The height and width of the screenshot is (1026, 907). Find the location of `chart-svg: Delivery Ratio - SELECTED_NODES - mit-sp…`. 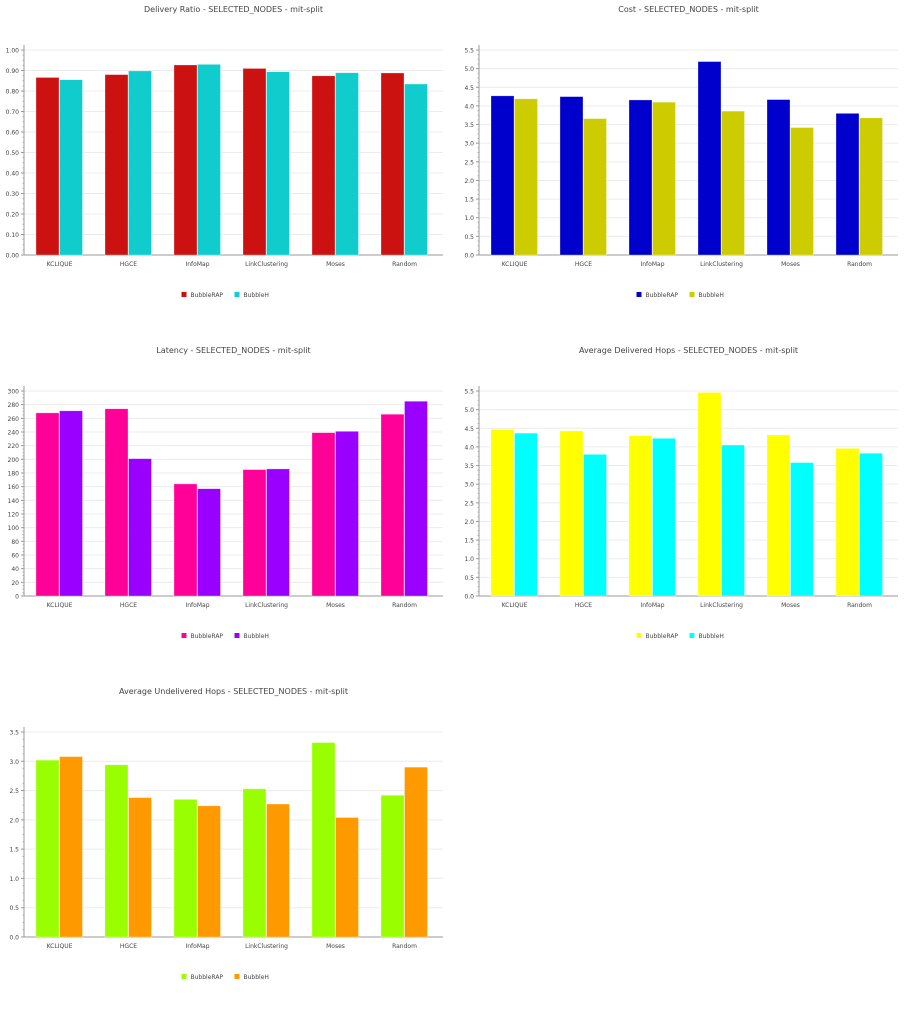

chart-svg: Delivery Ratio - SELECTED_NODES - mit-sp… is located at coordinates (224, 152).